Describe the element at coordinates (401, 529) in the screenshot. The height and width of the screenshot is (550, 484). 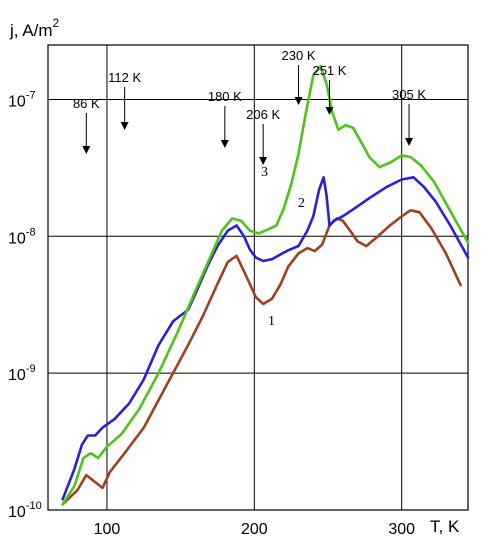
I see `x-tick-label: 300` at that location.